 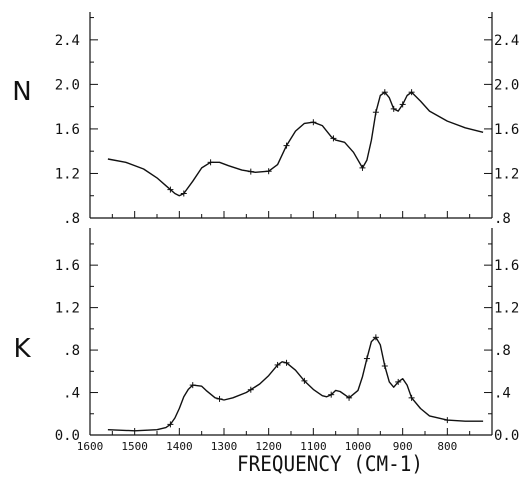 I want to click on k-left-tick-label: .4, so click(x=71, y=394).